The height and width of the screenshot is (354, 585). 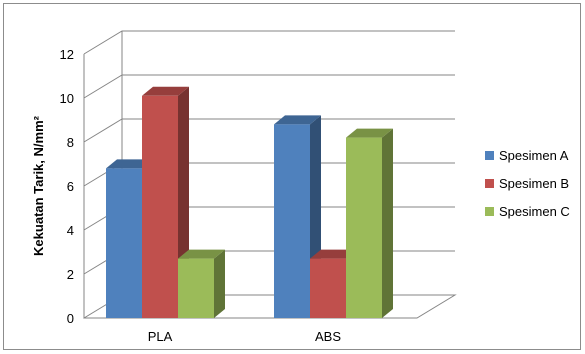 What do you see at coordinates (160, 336) in the screenshot?
I see `x-tick-label: PLA` at bounding box center [160, 336].